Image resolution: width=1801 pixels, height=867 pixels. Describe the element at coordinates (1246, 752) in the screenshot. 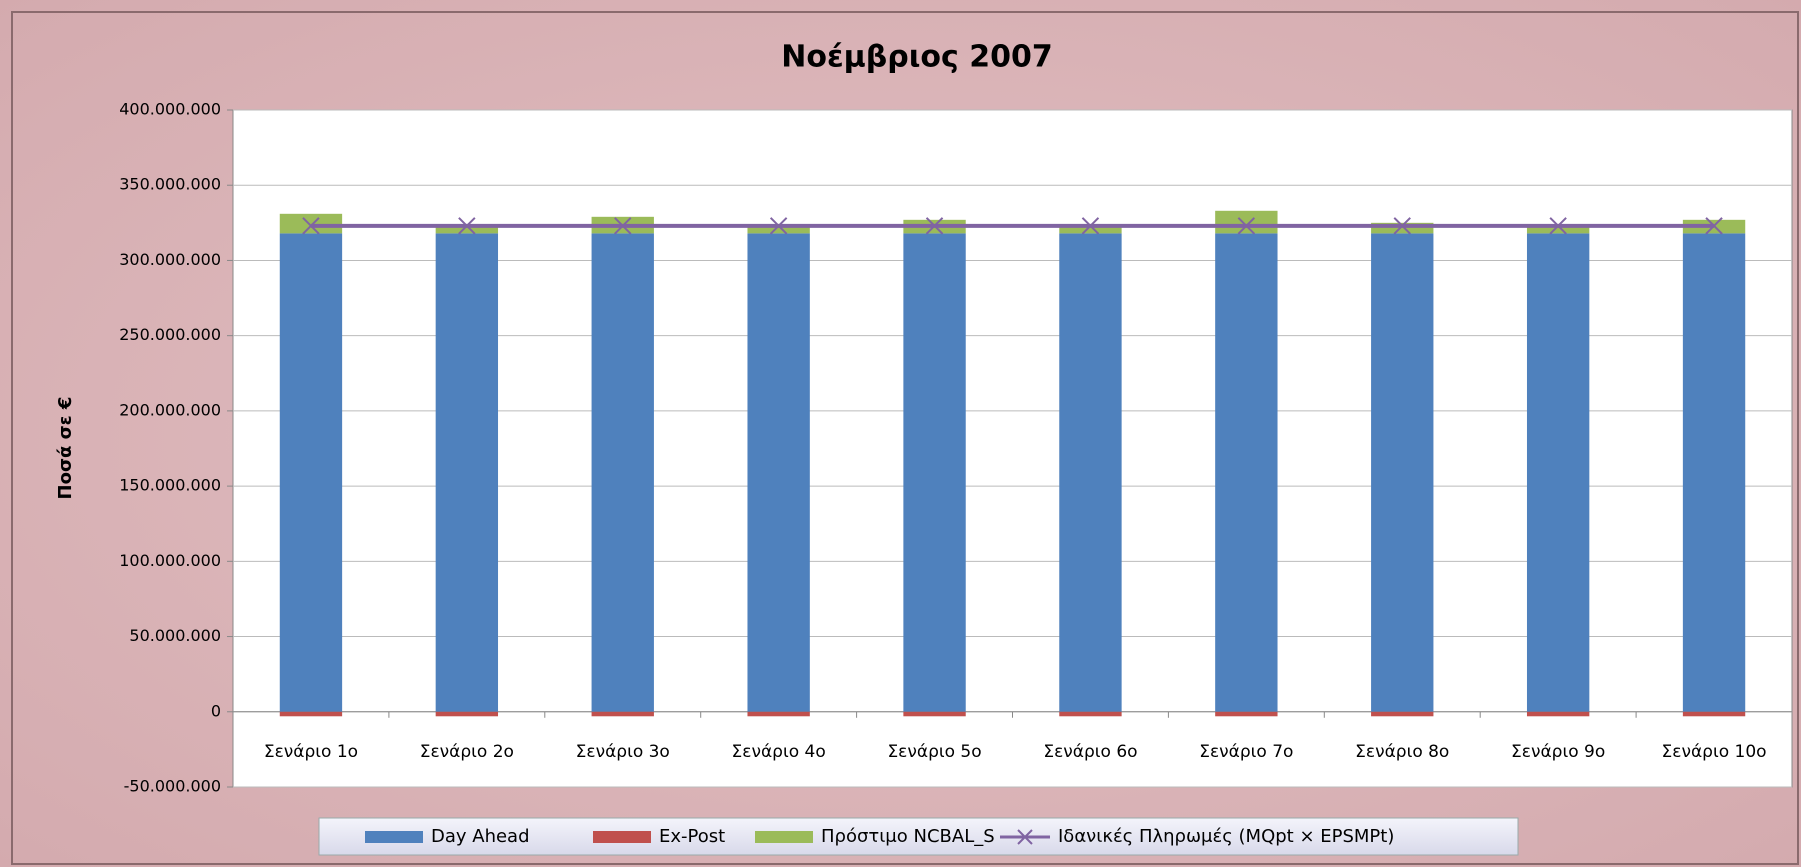

I see `x-tick-label: Σενάριο 7ο` at that location.